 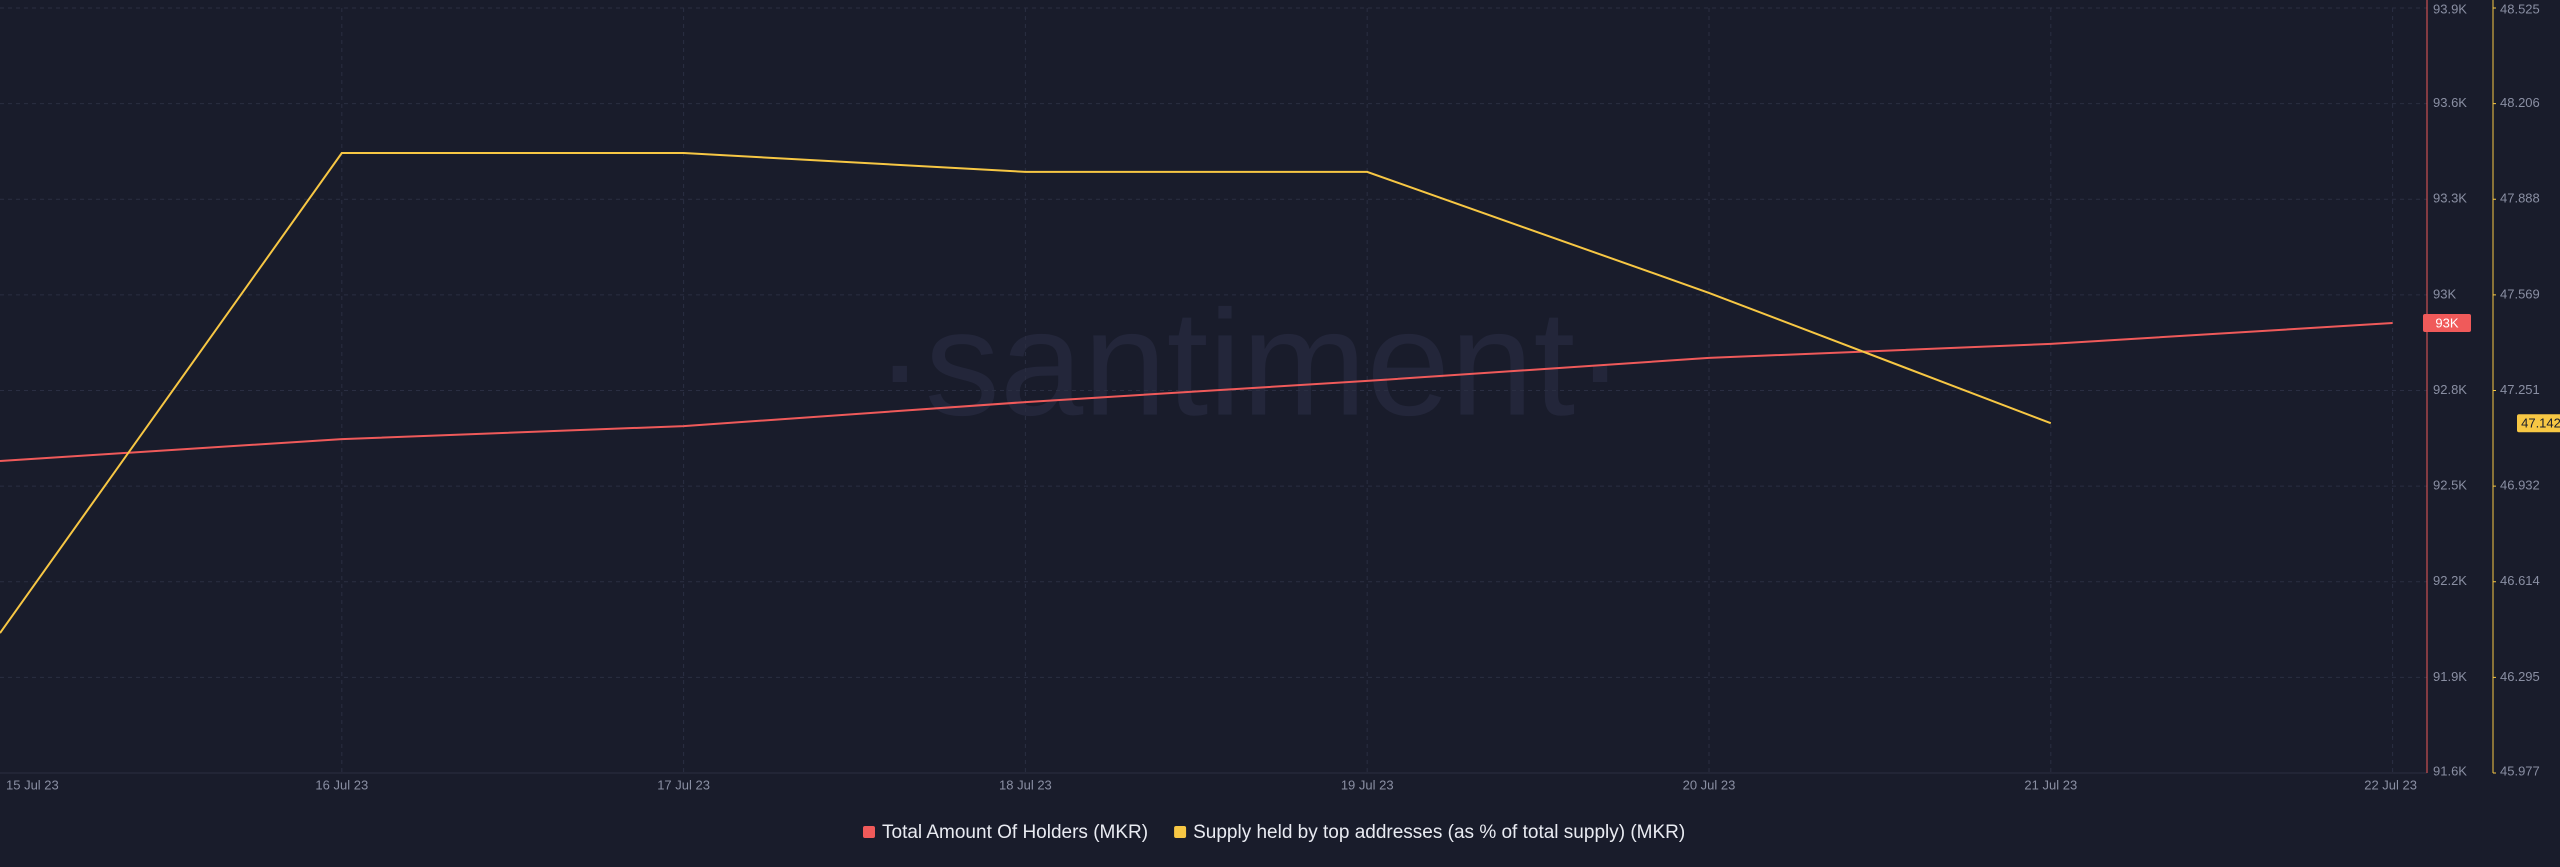 What do you see at coordinates (2450, 102) in the screenshot?
I see `y-tick-label: 93.6K` at bounding box center [2450, 102].